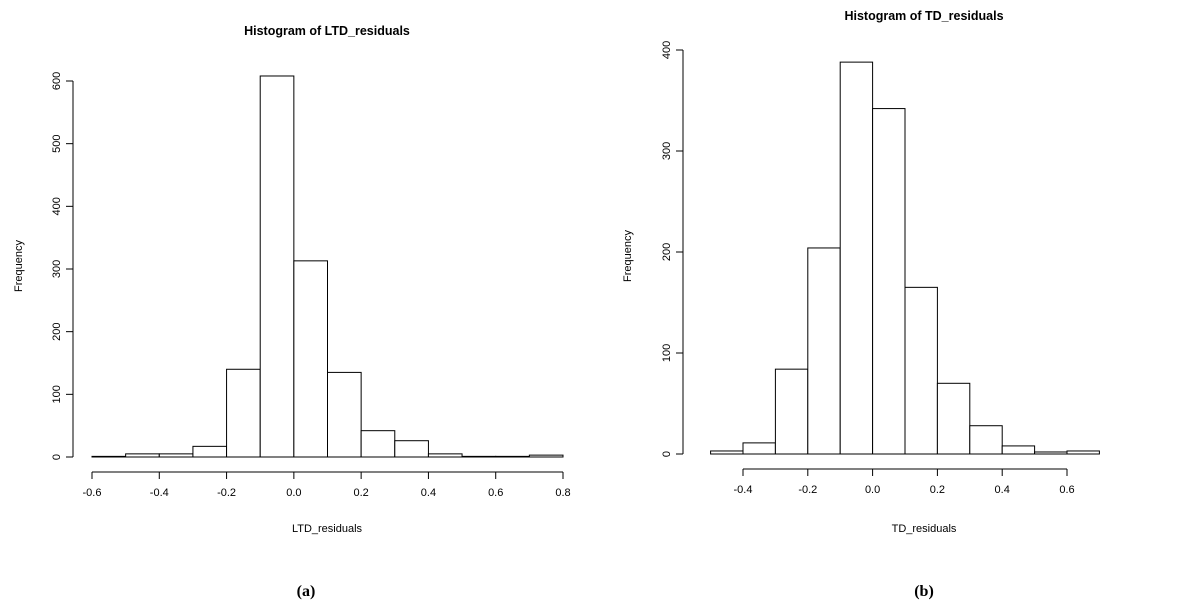 The width and height of the screenshot is (1184, 608). I want to click on x-tick-label: -0.6, so click(92, 493).